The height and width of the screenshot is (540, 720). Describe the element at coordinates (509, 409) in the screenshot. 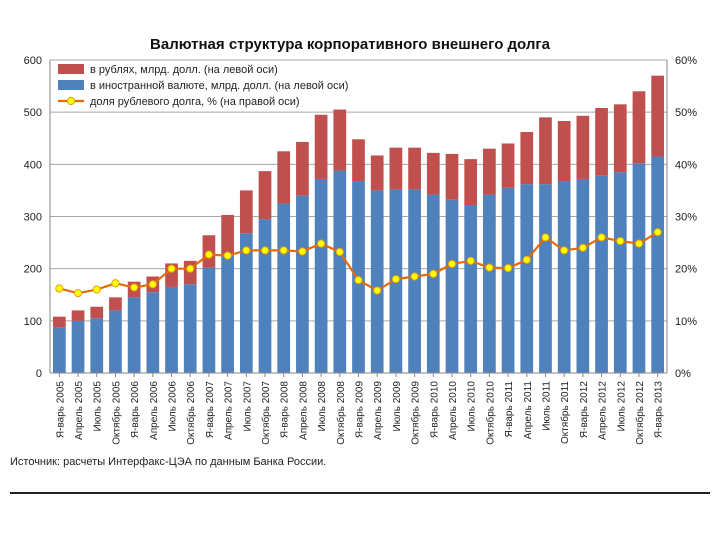

I see `x-tick-label: Я-варь 2011` at that location.